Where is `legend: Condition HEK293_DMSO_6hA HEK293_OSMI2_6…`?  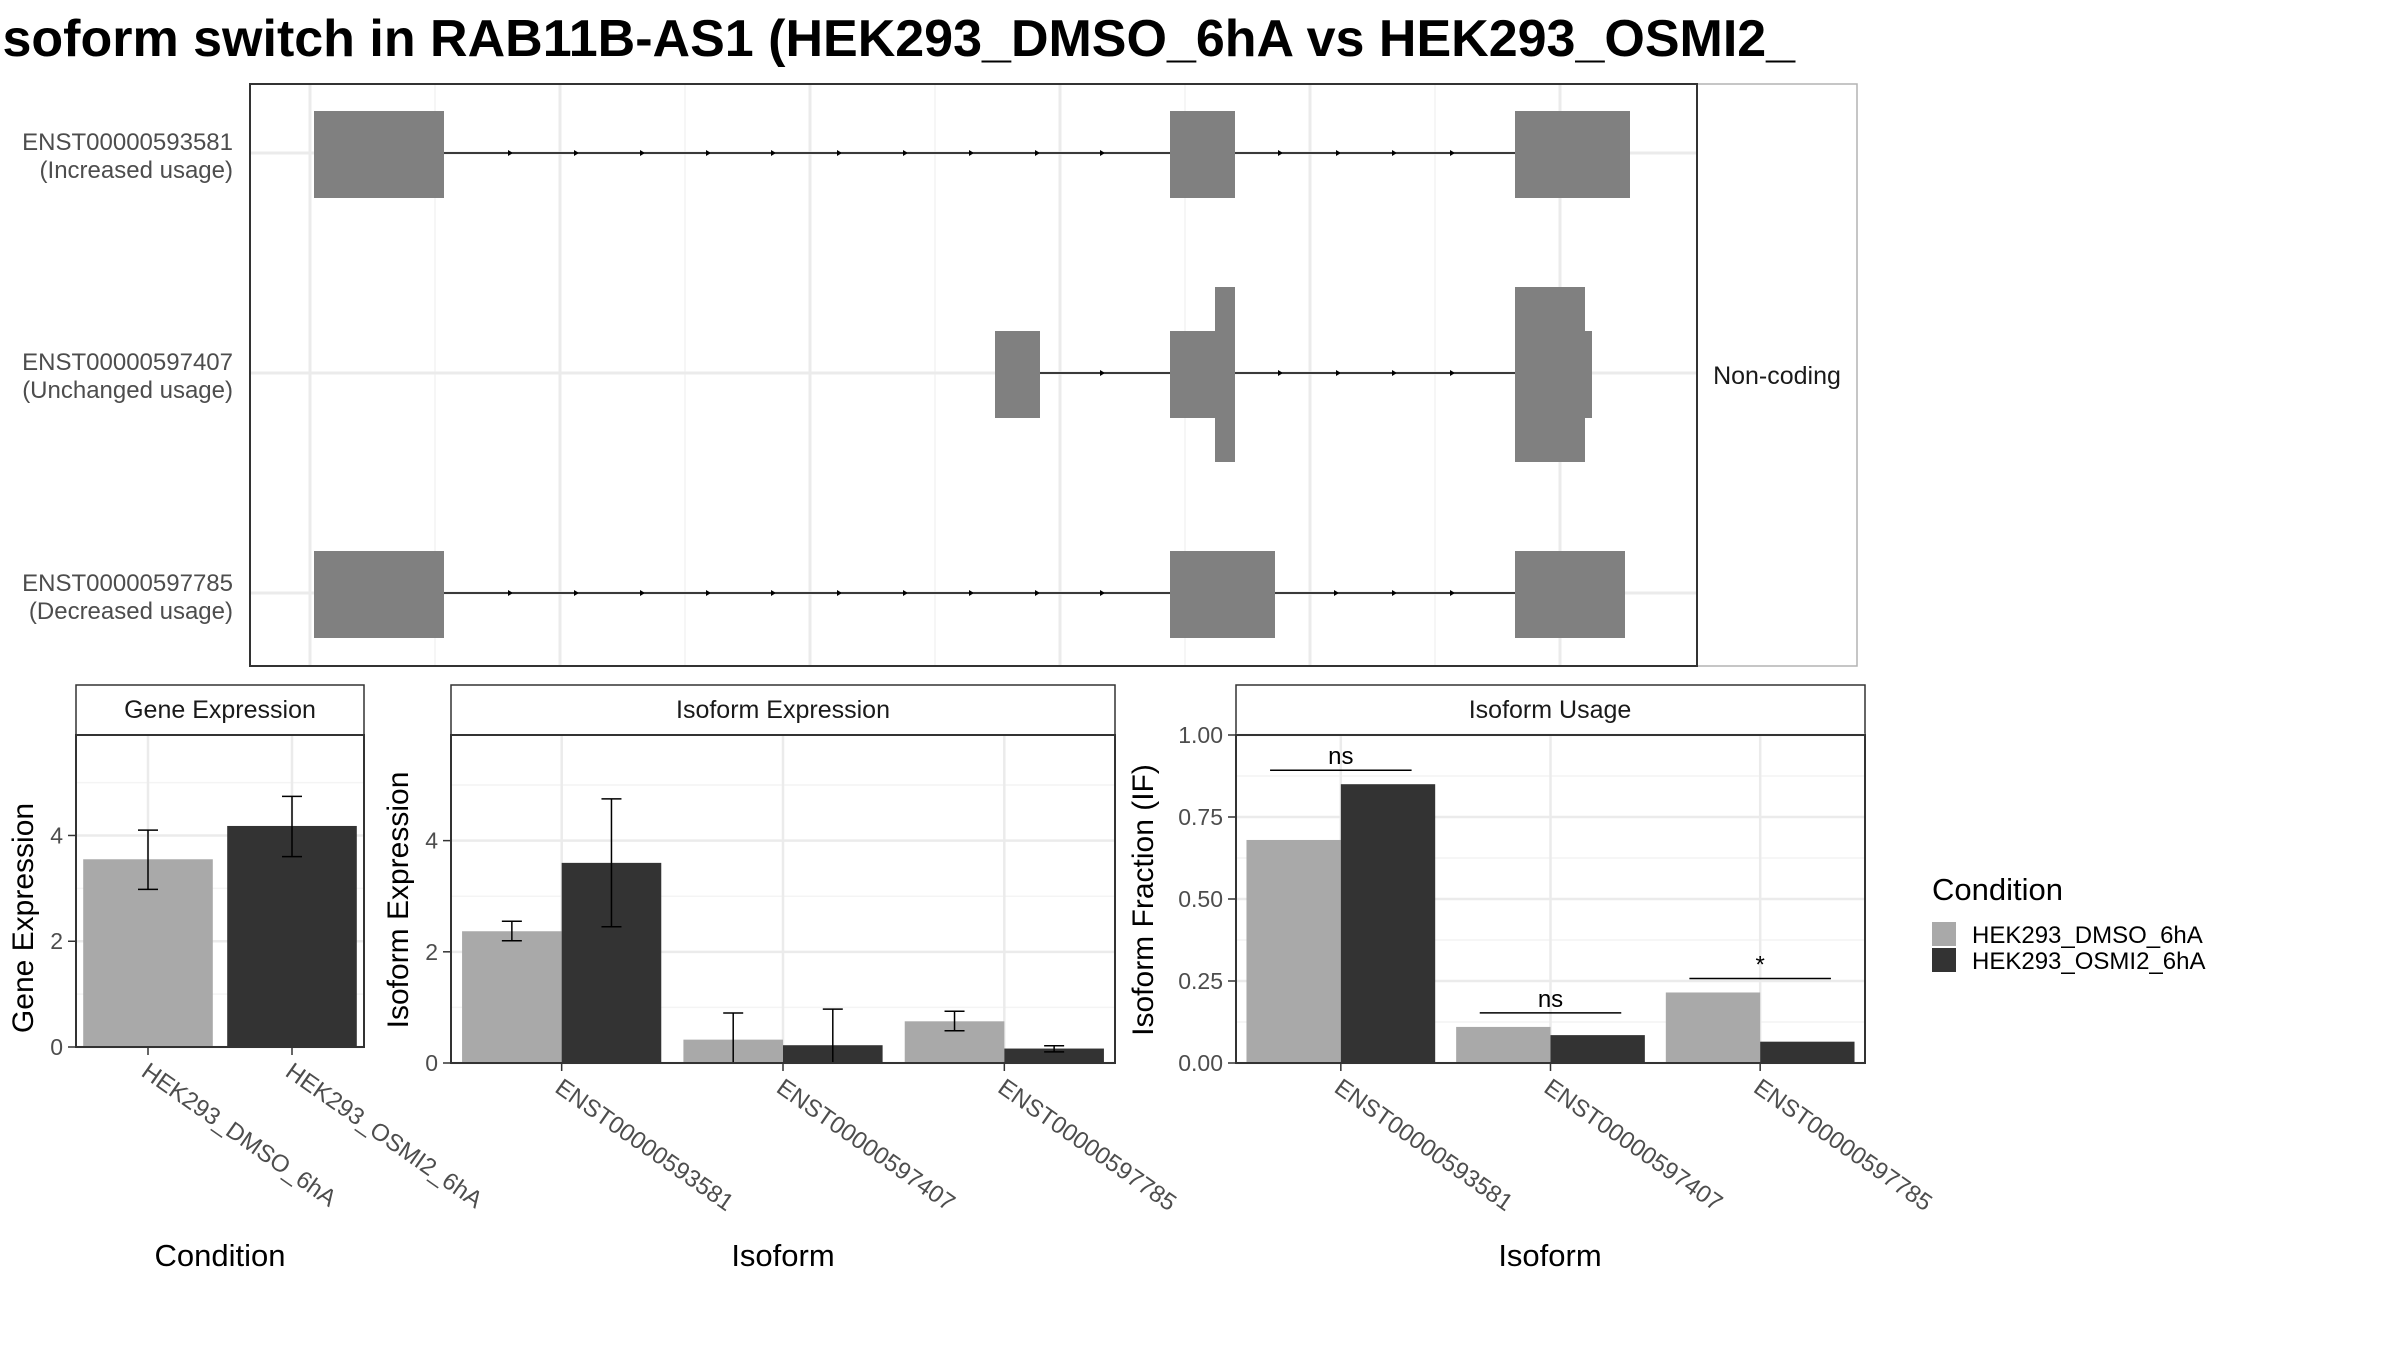 legend: Condition HEK293_DMSO_6hA HEK293_OSMI2_6… is located at coordinates (2068, 923).